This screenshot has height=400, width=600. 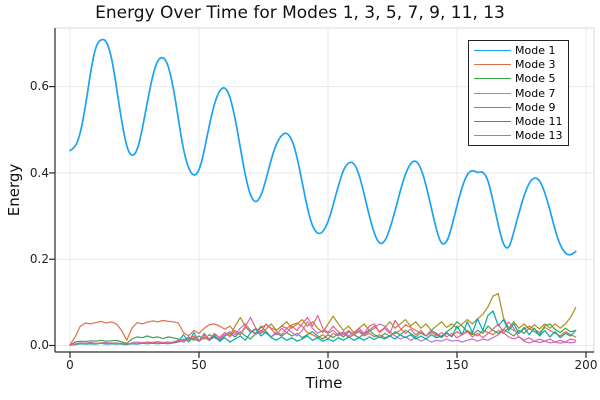 I want to click on legend-entry-mode-11: Mode 11, so click(x=521, y=121).